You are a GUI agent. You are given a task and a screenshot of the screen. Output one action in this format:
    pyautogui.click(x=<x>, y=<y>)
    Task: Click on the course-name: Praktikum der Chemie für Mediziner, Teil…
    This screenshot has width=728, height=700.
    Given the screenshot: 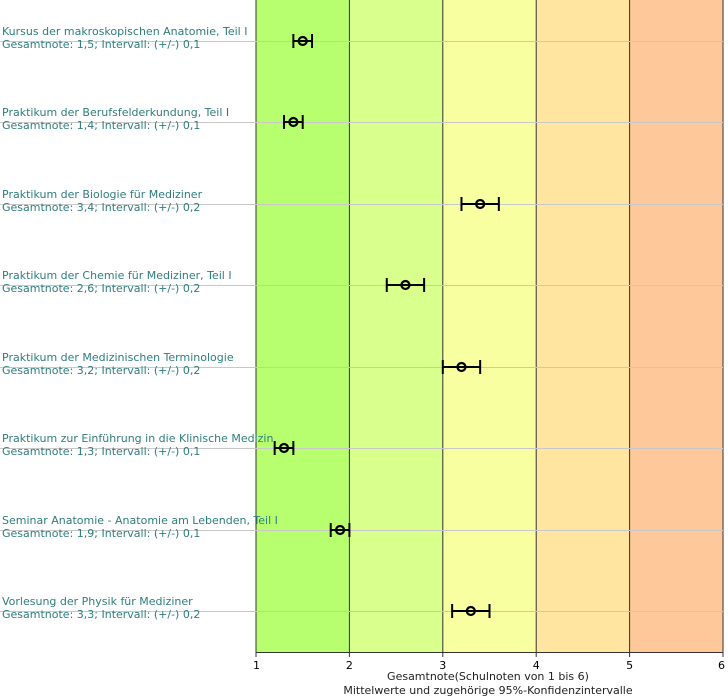 What is the action you would take?
    pyautogui.click(x=117, y=275)
    